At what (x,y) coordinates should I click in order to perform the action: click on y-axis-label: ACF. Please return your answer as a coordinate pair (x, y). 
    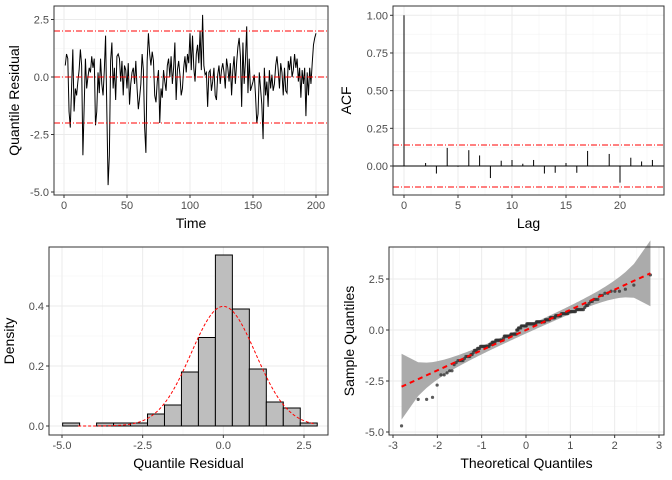
    Looking at the image, I should click on (346, 101).